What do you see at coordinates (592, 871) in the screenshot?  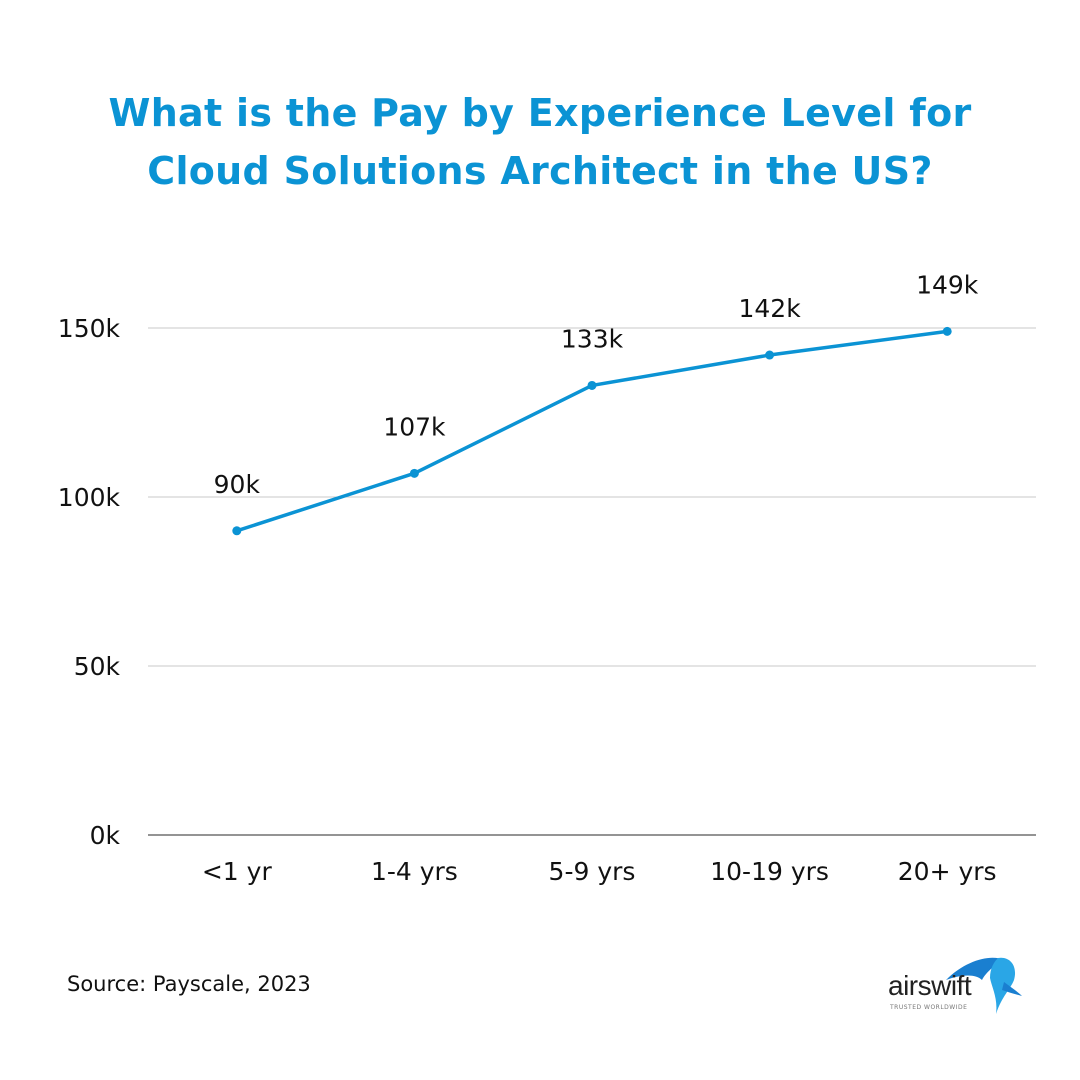 I see `x-tick-label: 5-9 yrs` at bounding box center [592, 871].